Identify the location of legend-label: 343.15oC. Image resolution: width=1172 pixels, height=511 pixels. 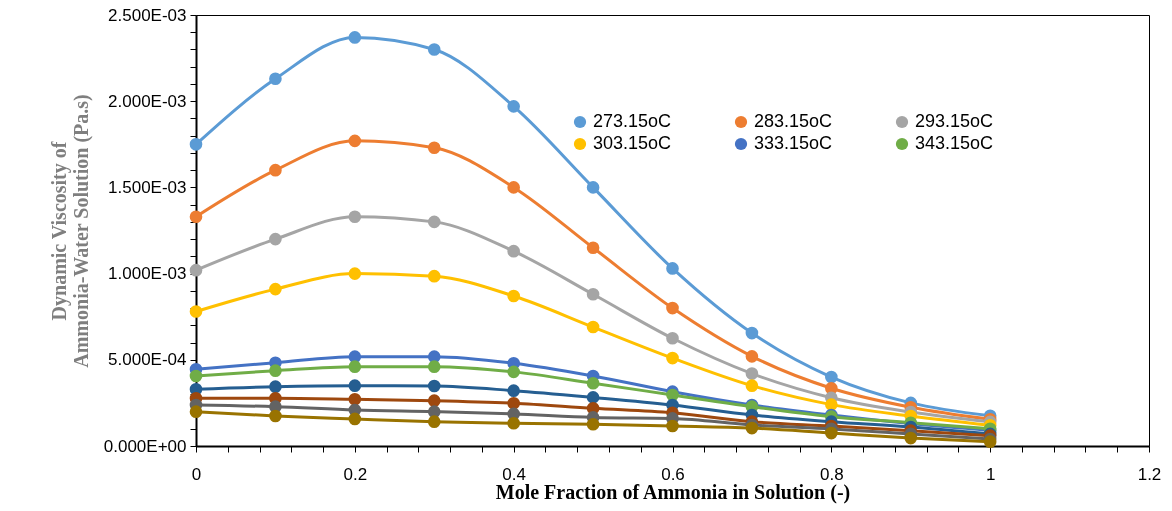
(954, 143).